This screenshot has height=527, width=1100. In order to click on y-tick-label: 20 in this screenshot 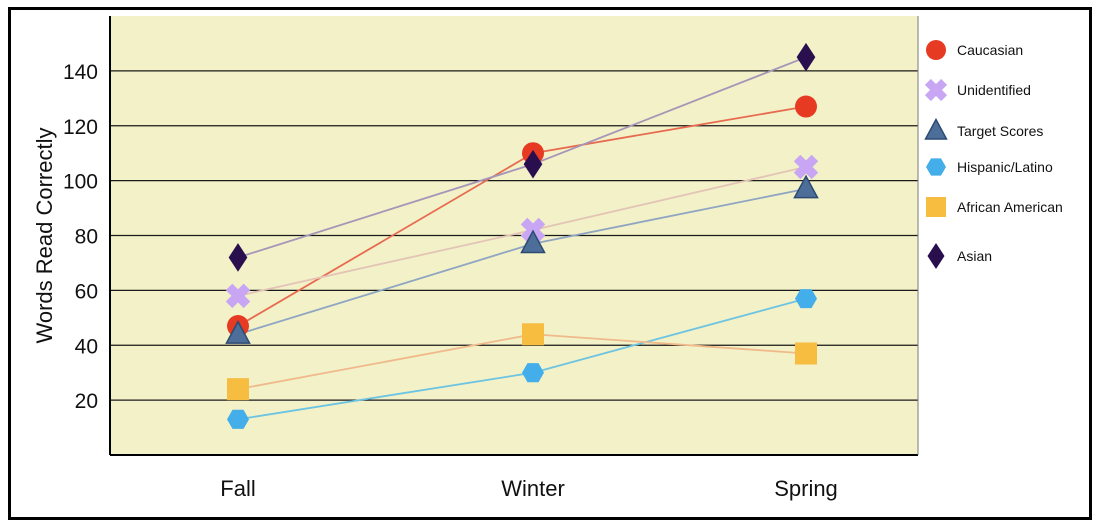, I will do `click(86, 401)`.